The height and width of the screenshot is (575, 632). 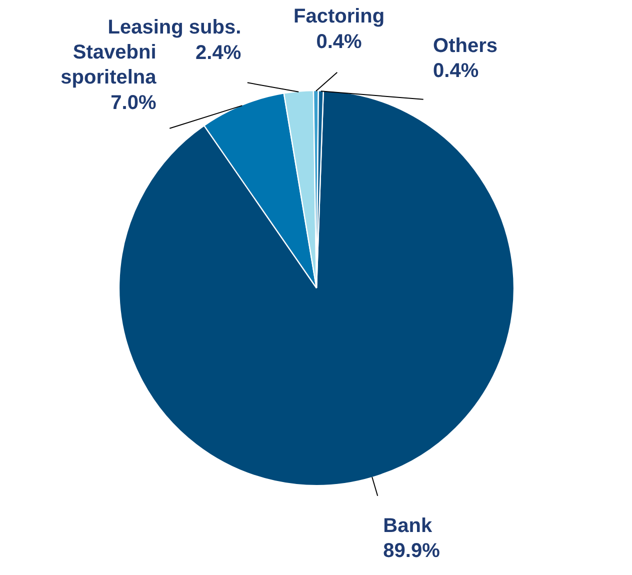 What do you see at coordinates (133, 103) in the screenshot?
I see `data-label: 7.0%` at bounding box center [133, 103].